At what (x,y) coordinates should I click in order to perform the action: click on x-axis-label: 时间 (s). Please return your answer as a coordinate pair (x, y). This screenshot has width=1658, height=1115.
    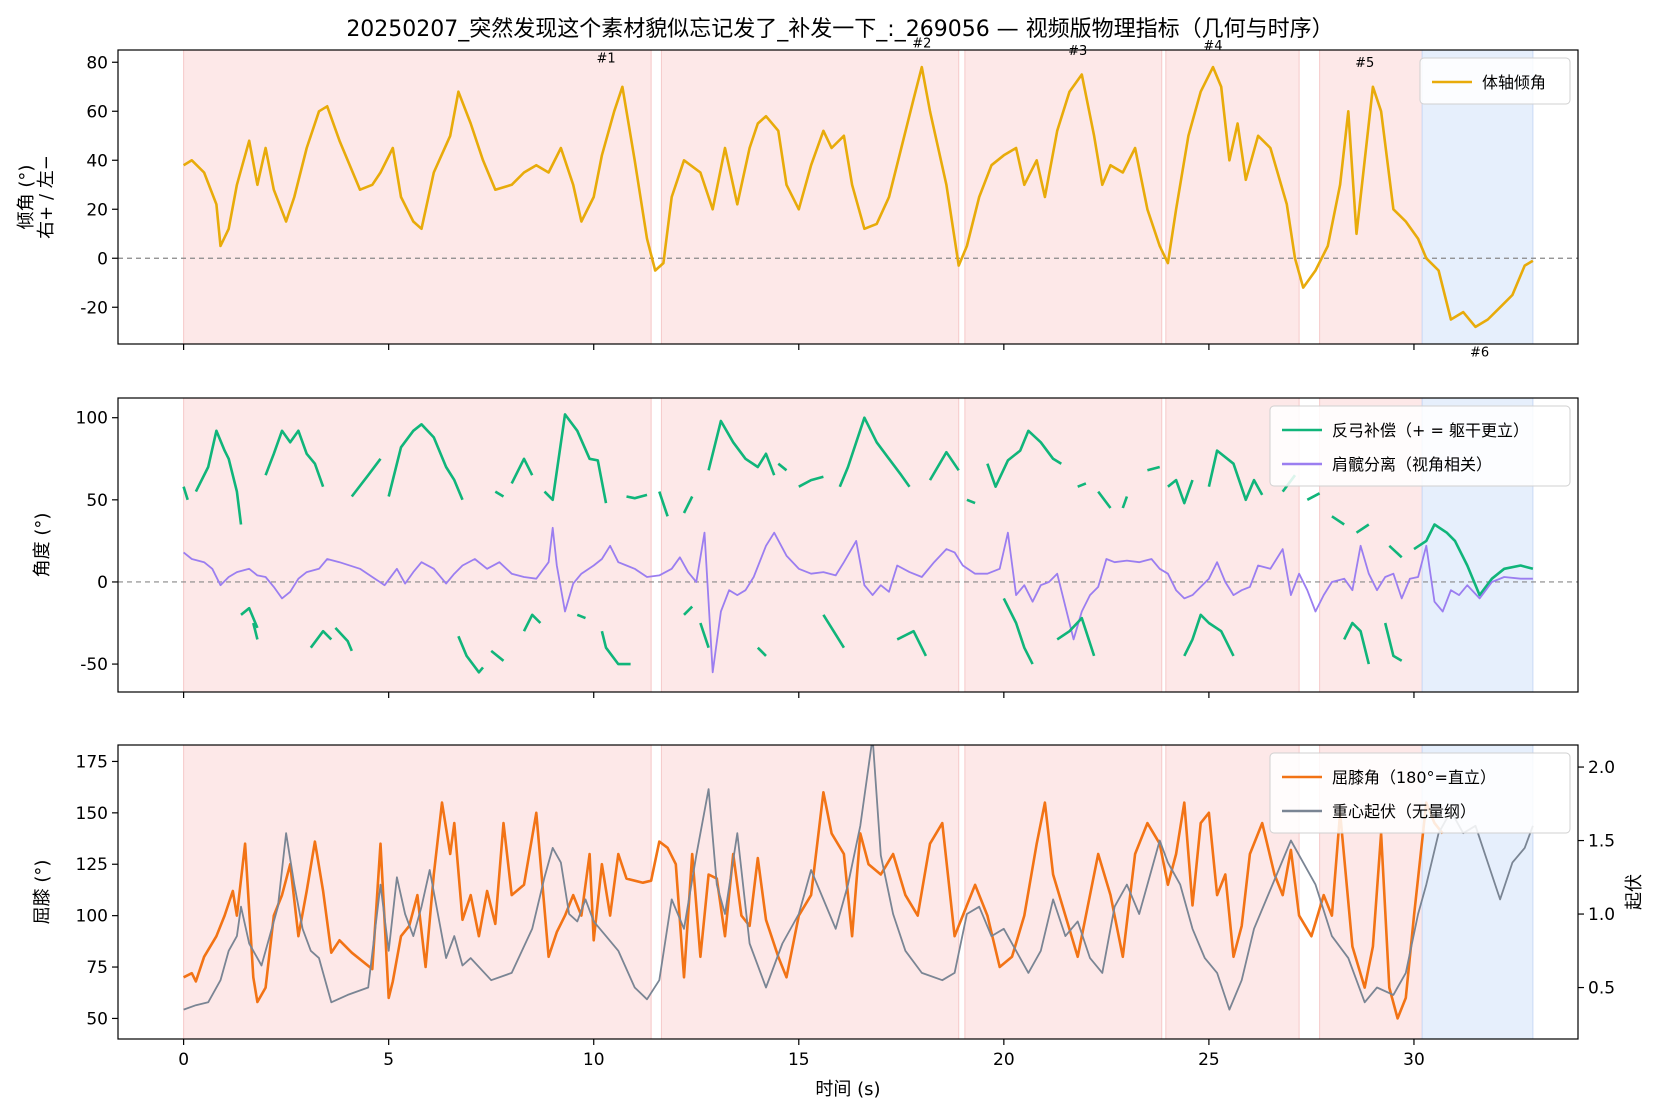
    Looking at the image, I should click on (847, 1089).